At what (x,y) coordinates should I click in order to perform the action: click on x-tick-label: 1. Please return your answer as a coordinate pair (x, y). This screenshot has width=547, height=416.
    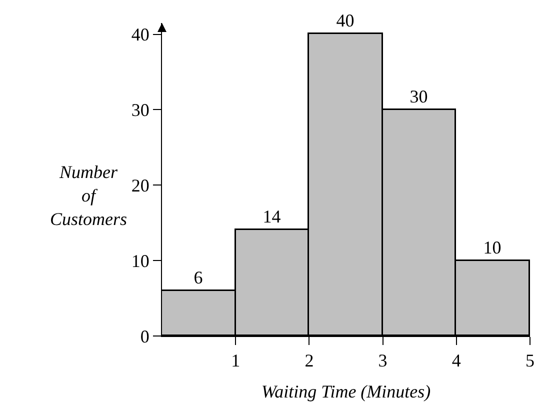
    Looking at the image, I should click on (235, 360).